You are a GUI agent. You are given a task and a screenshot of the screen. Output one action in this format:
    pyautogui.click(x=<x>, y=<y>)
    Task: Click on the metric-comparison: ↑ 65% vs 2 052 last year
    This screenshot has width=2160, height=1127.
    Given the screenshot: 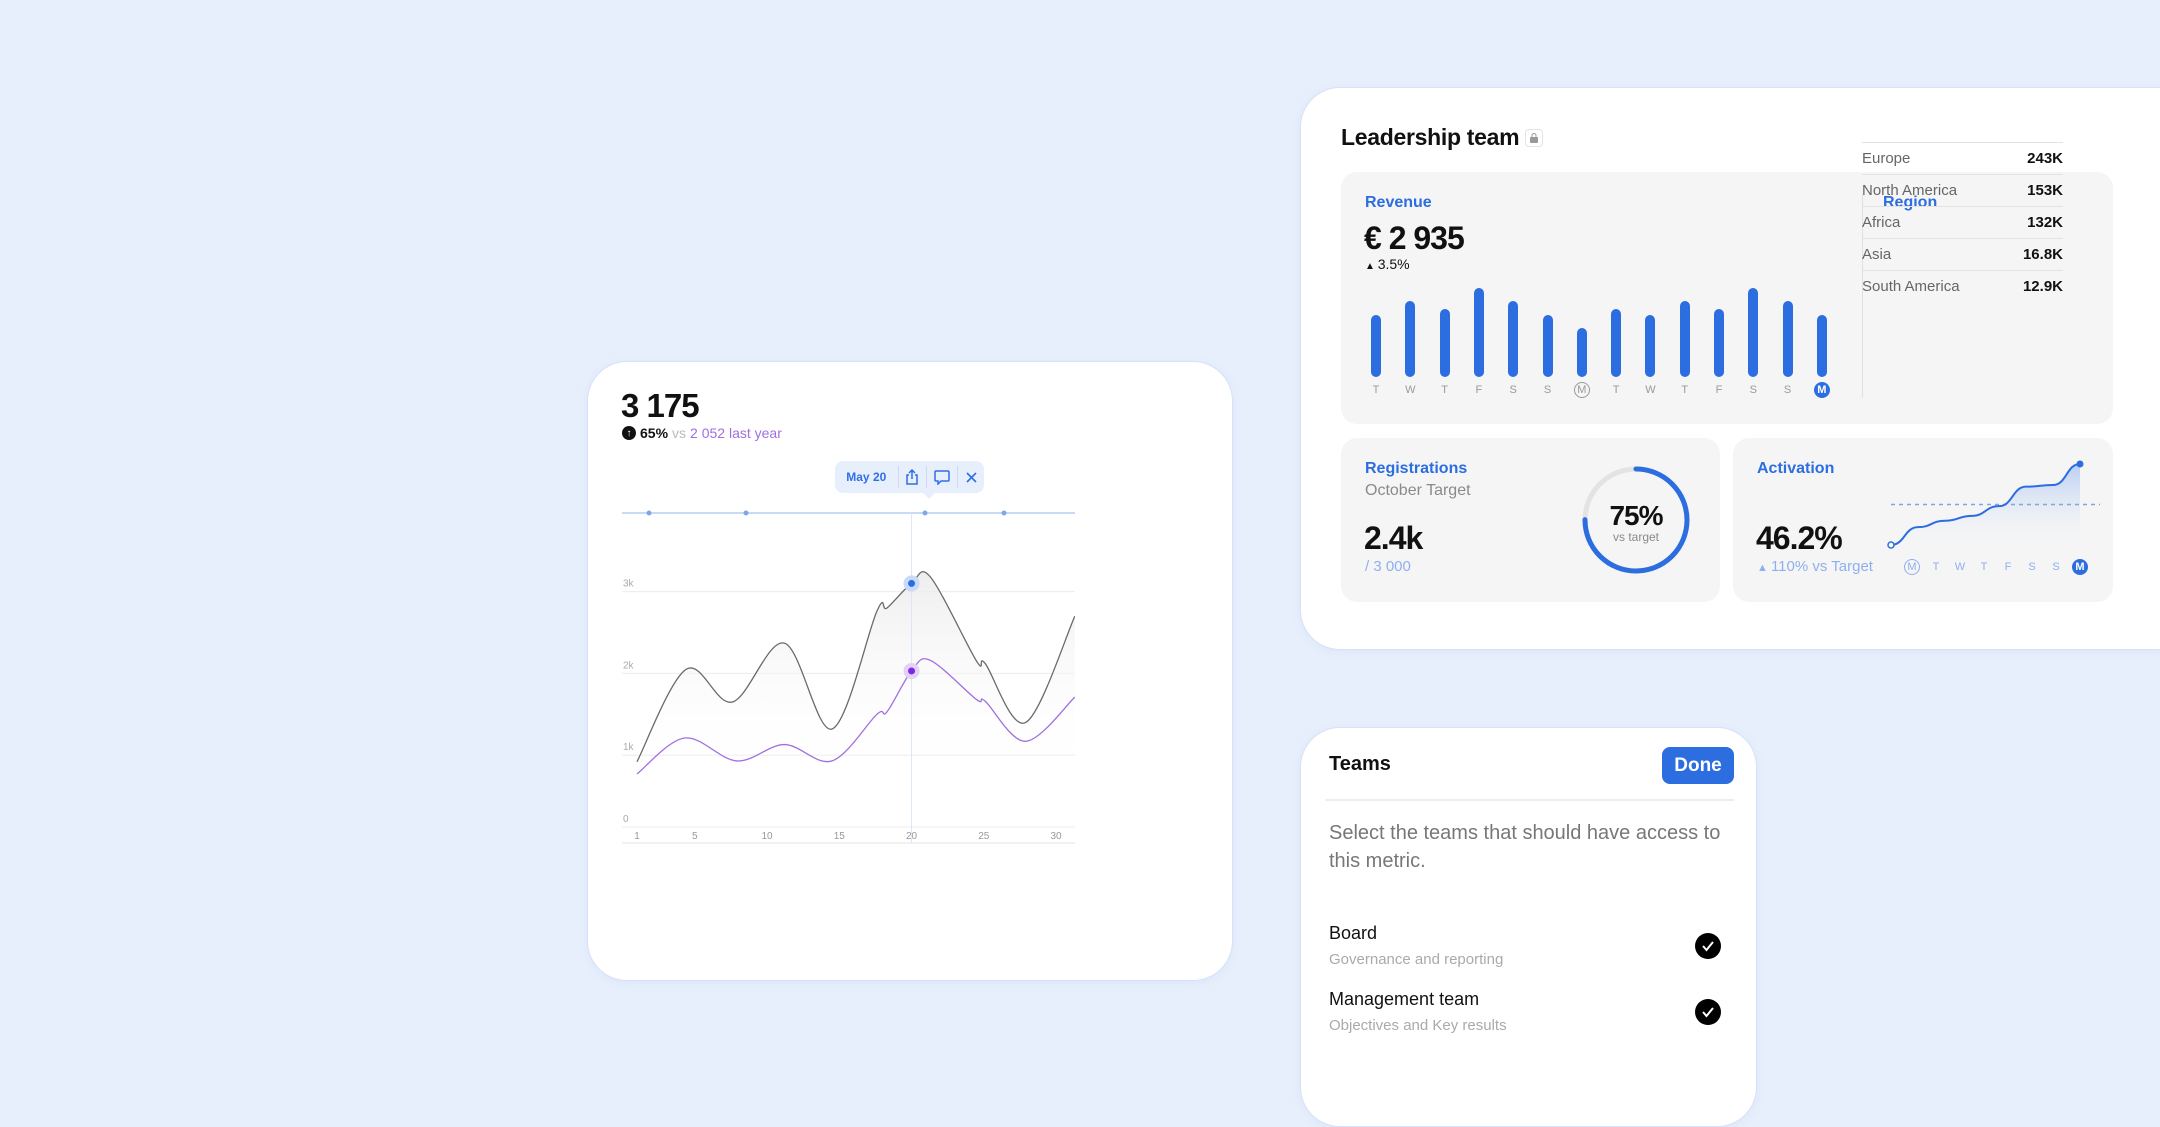 What is the action you would take?
    pyautogui.click(x=702, y=433)
    